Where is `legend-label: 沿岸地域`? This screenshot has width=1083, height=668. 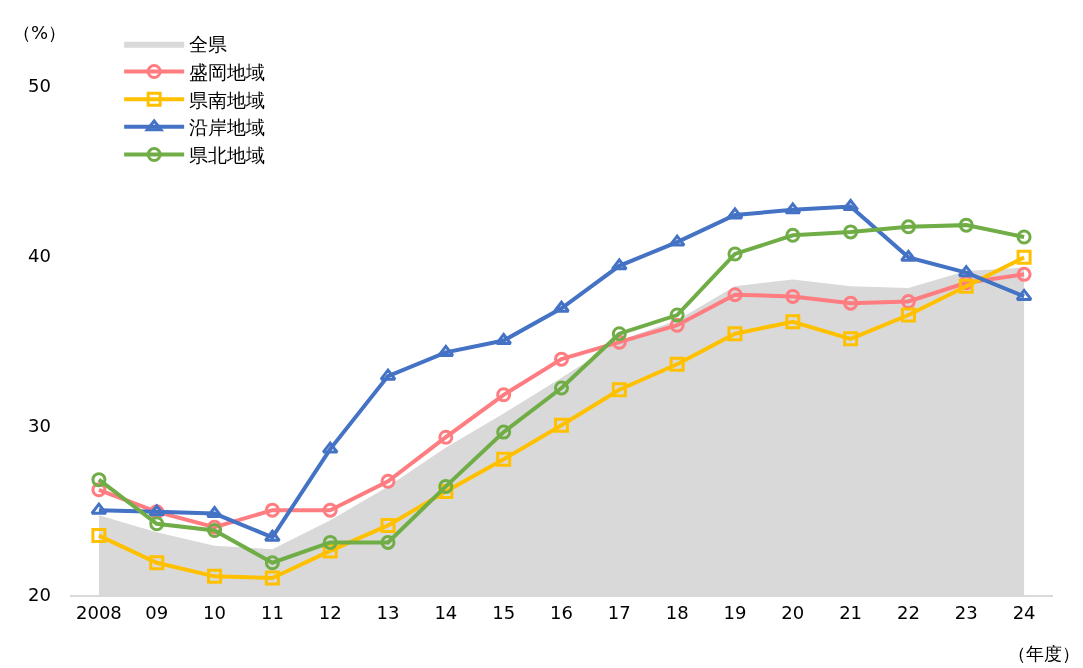 legend-label: 沿岸地域 is located at coordinates (227, 127).